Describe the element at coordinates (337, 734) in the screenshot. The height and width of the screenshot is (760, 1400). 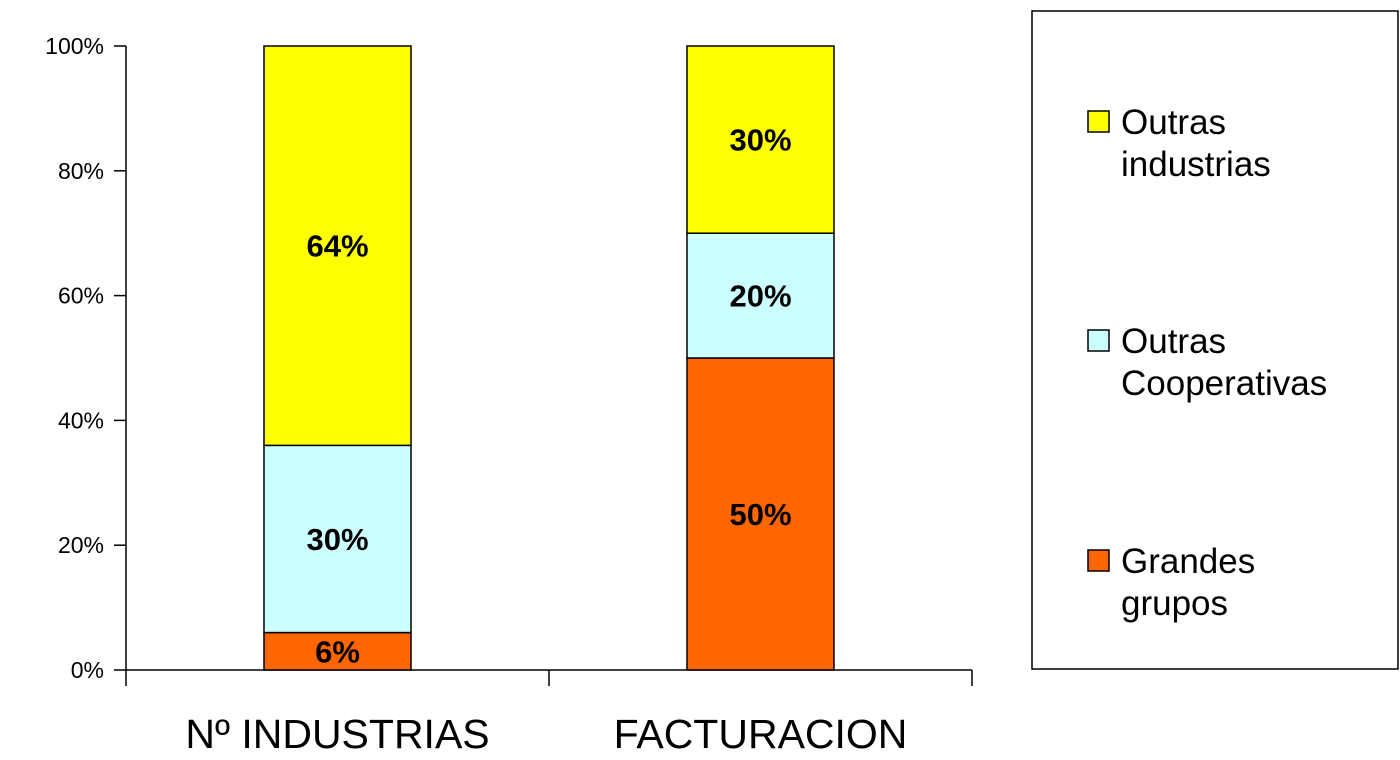
I see `x-category-label: Nº INDUSTRIAS` at that location.